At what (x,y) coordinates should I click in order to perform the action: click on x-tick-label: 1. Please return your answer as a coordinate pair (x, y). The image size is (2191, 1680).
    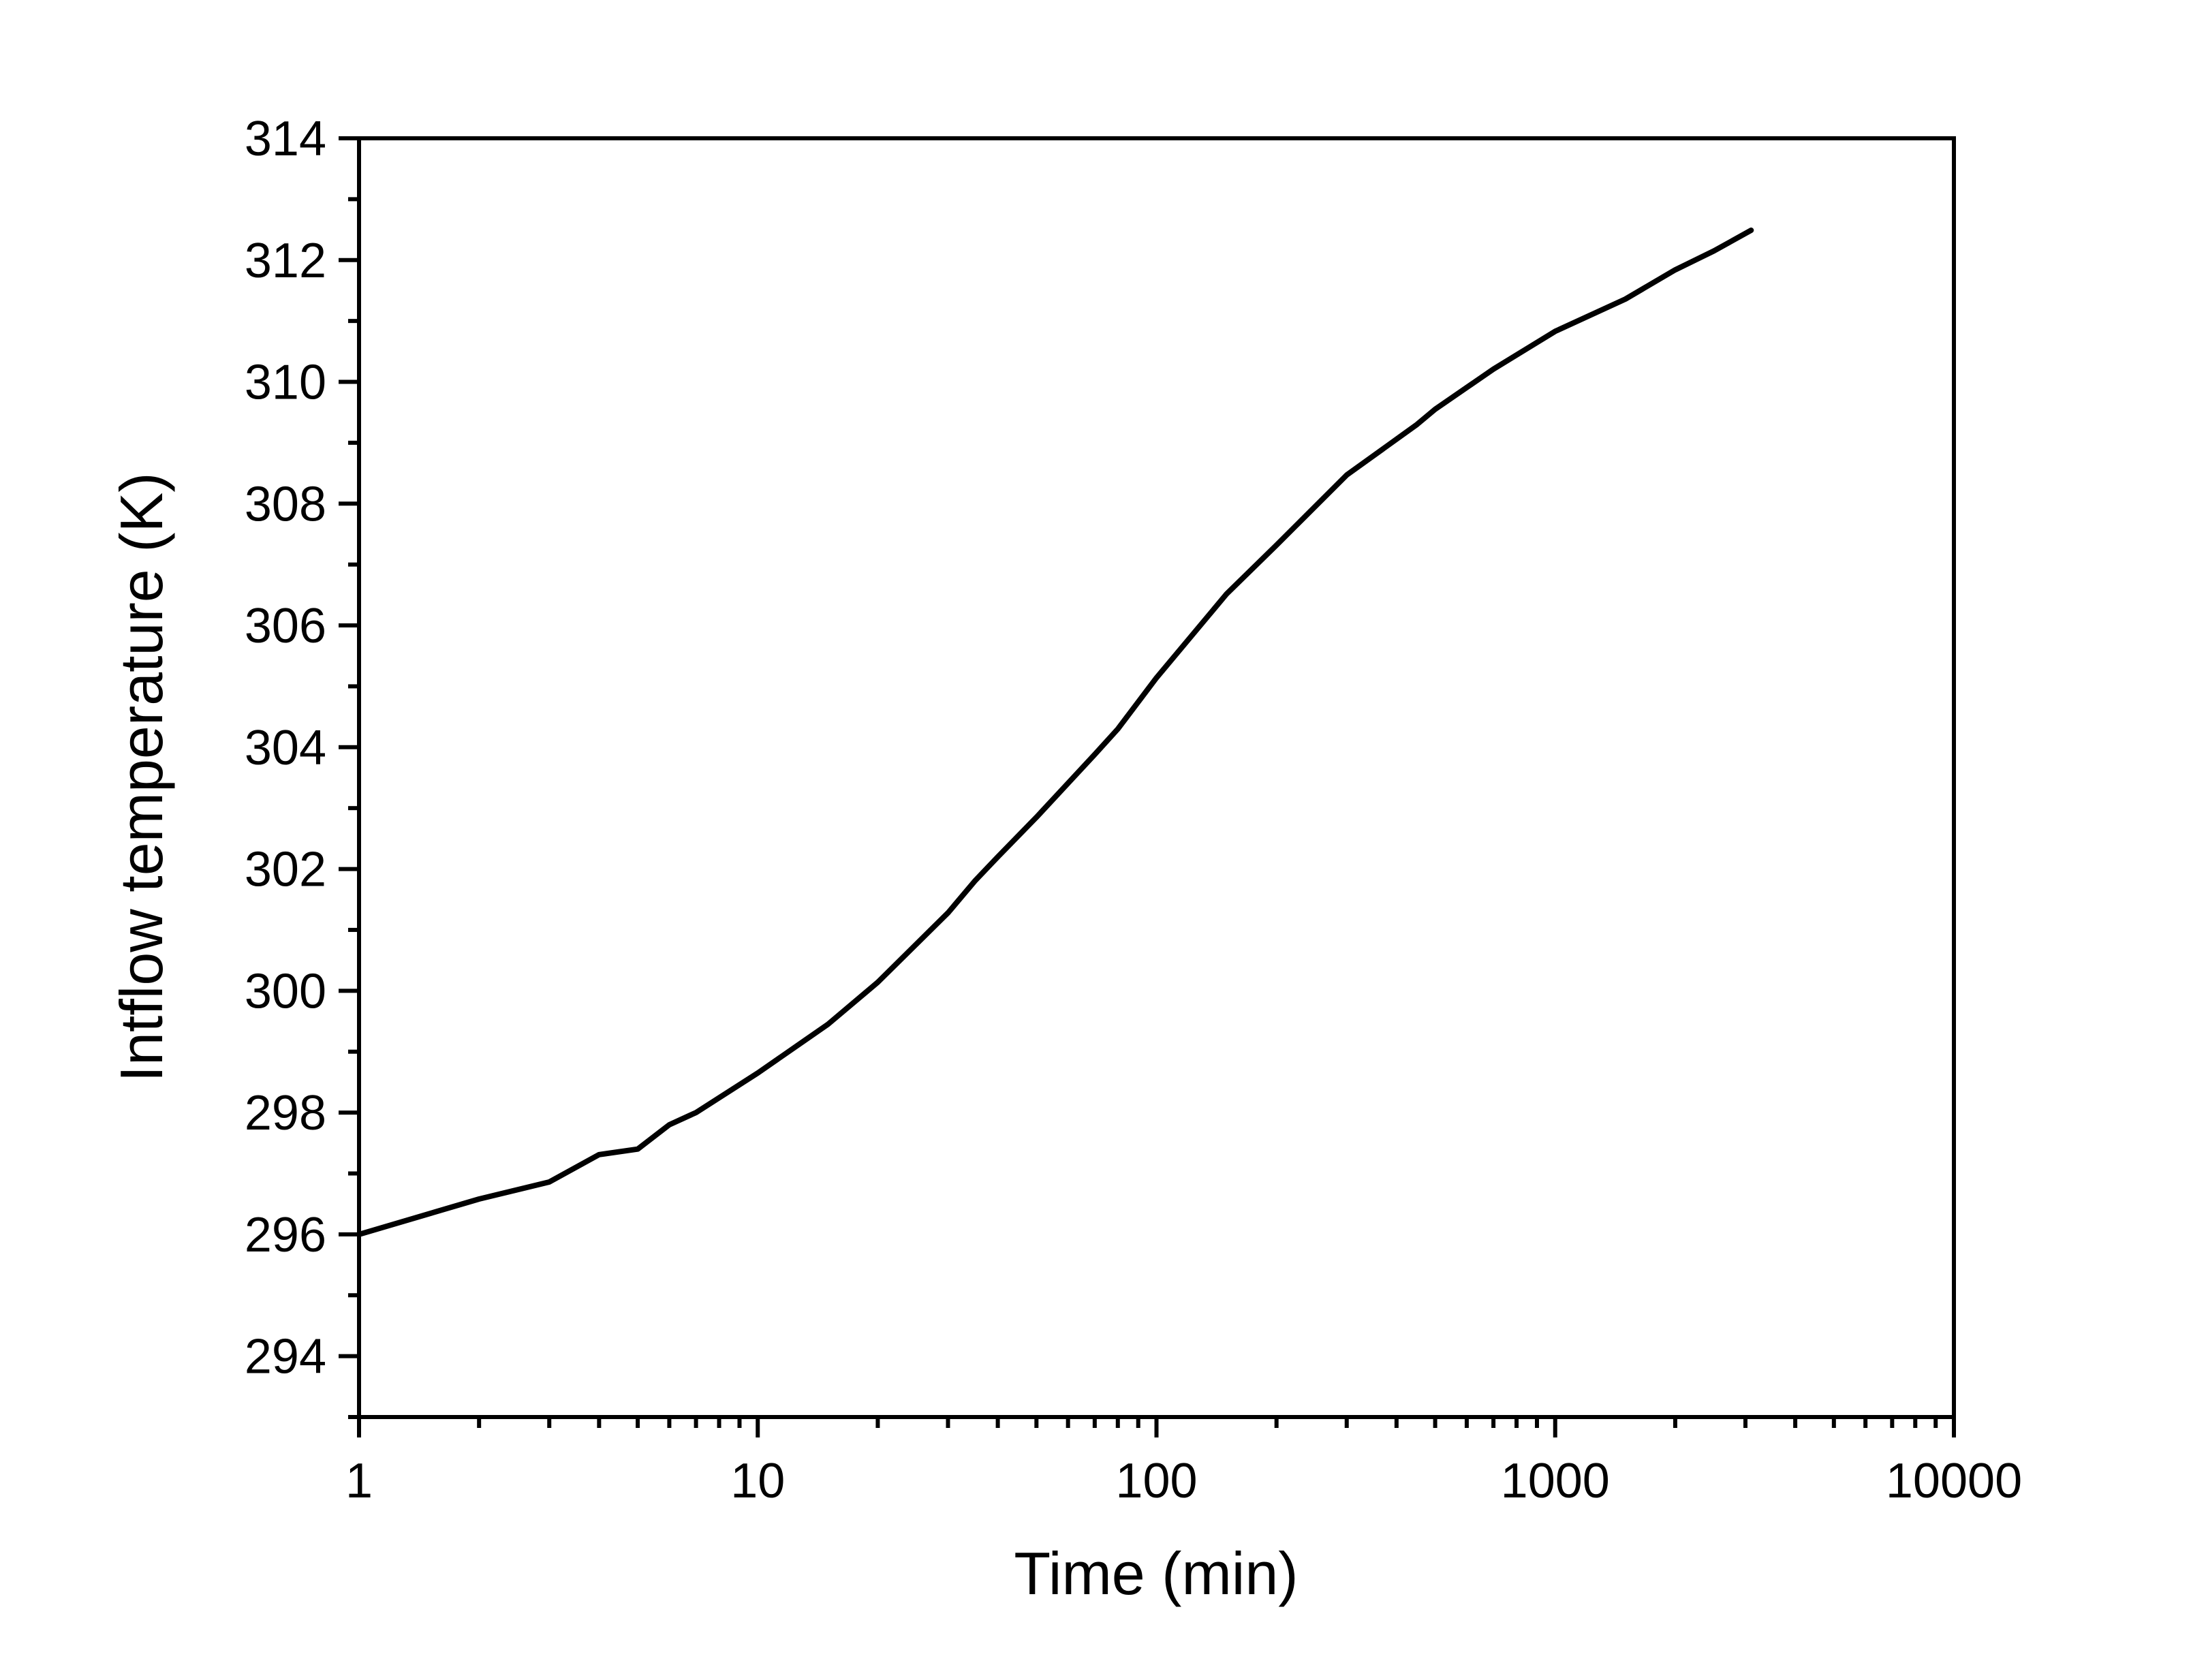
    Looking at the image, I should click on (359, 1481).